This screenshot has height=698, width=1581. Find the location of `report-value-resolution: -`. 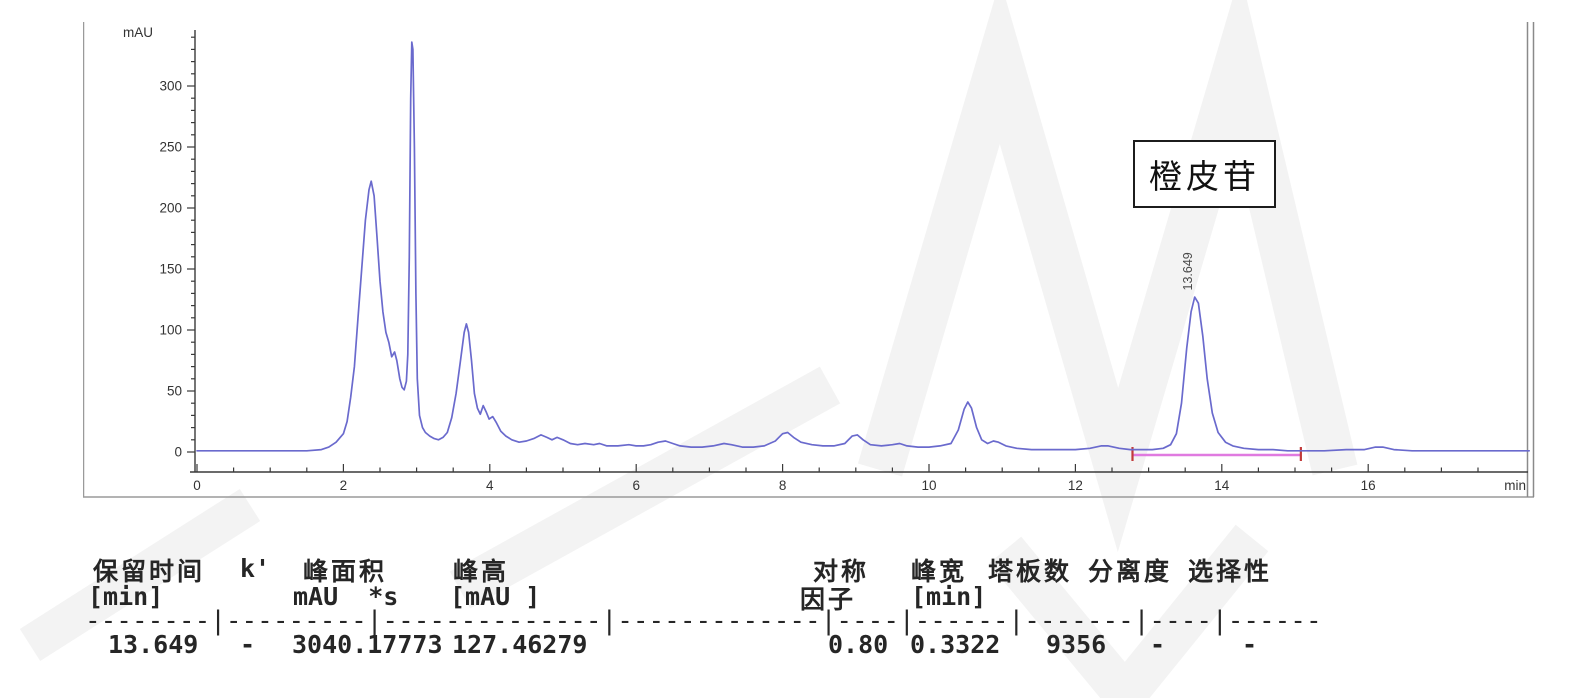

report-value-resolution: - is located at coordinates (1158, 644).